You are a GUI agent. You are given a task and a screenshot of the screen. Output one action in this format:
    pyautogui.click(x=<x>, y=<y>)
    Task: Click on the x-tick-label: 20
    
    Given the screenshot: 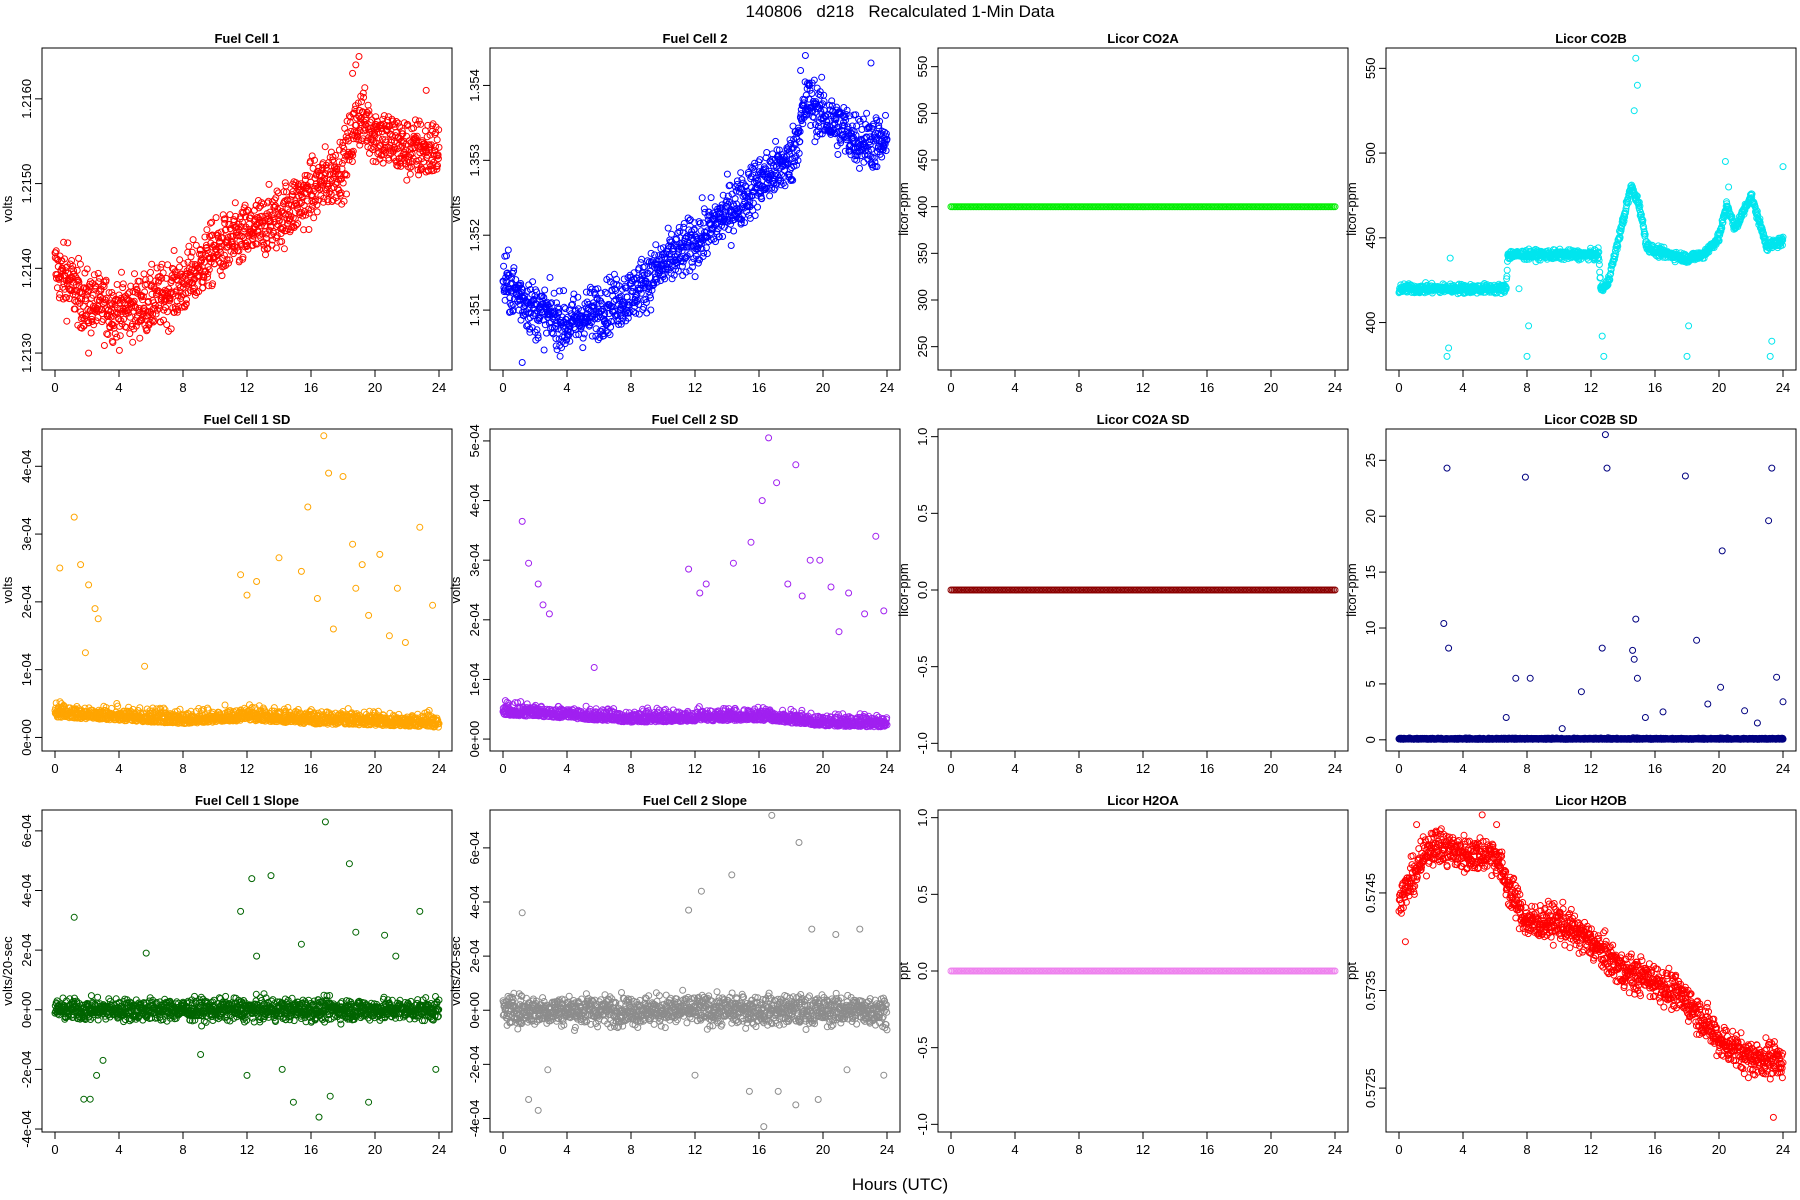 What is the action you would take?
    pyautogui.click(x=1271, y=387)
    